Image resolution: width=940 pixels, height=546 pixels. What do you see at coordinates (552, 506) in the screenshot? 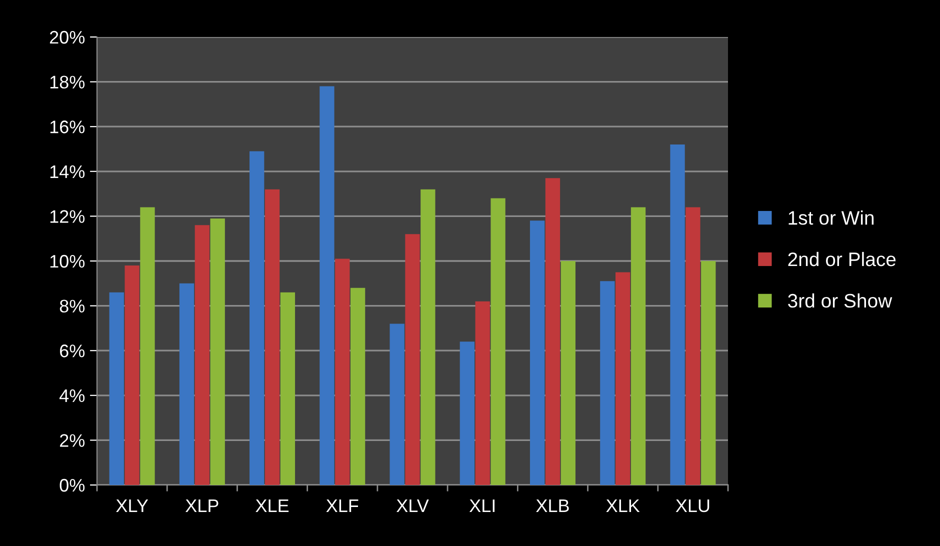
I see `x-tick-label: XLB` at bounding box center [552, 506].